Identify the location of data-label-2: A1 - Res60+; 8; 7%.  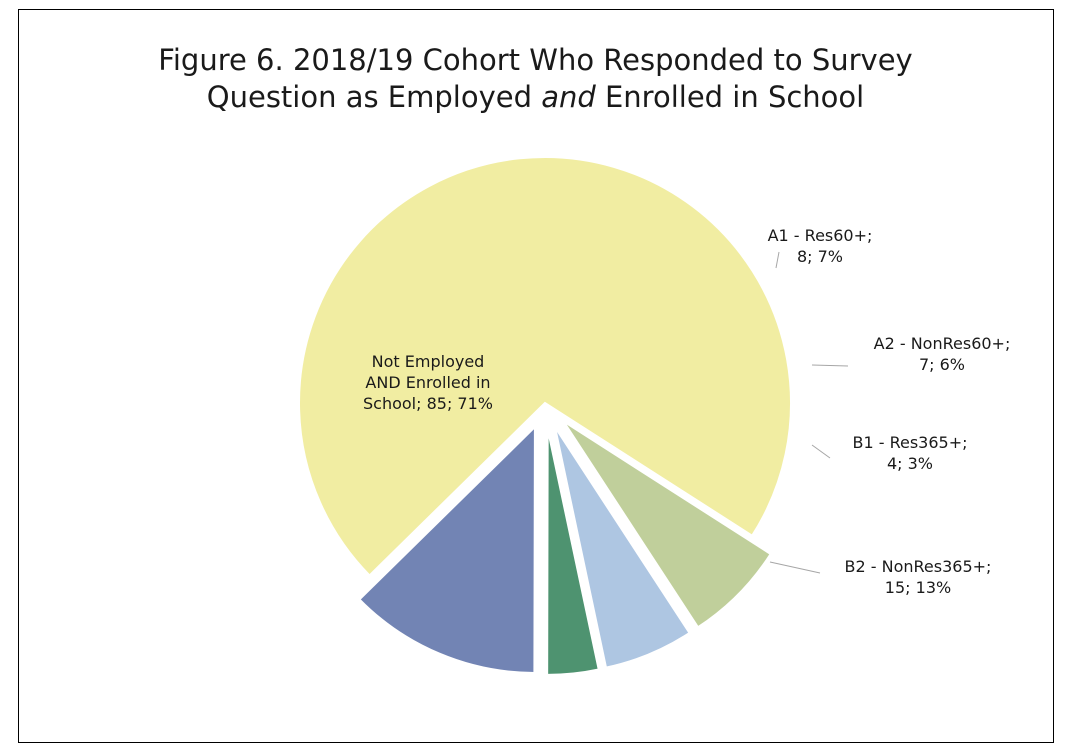
(820, 246).